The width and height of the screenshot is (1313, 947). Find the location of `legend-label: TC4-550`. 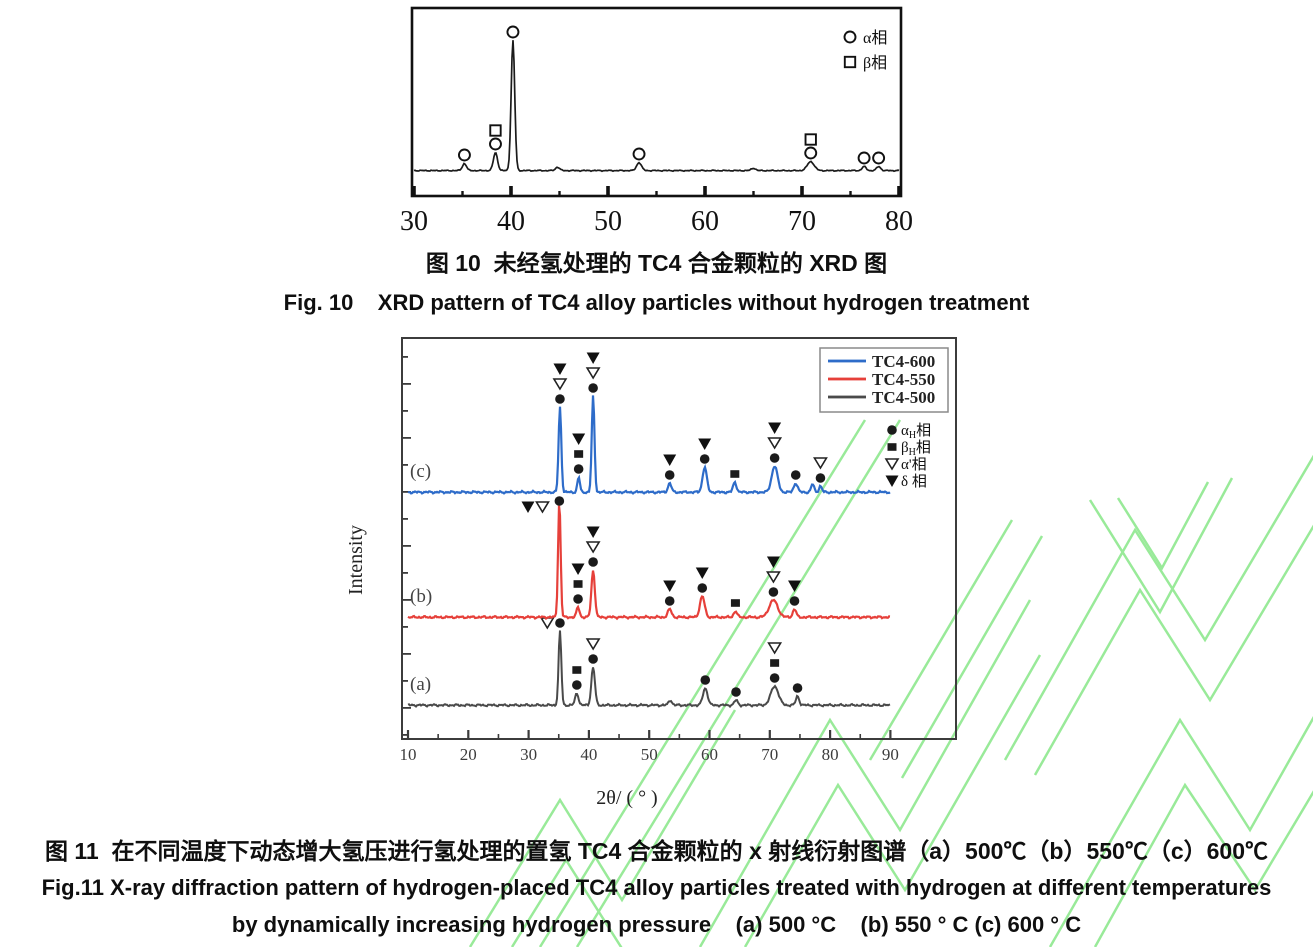

legend-label: TC4-550 is located at coordinates (903, 379).